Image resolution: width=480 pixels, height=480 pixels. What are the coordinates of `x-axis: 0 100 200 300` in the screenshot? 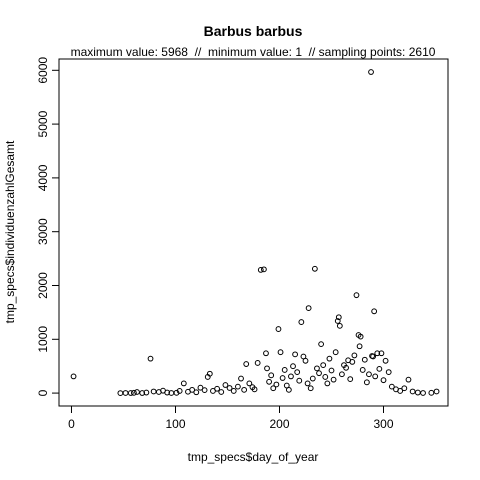 It's located at (231, 418).